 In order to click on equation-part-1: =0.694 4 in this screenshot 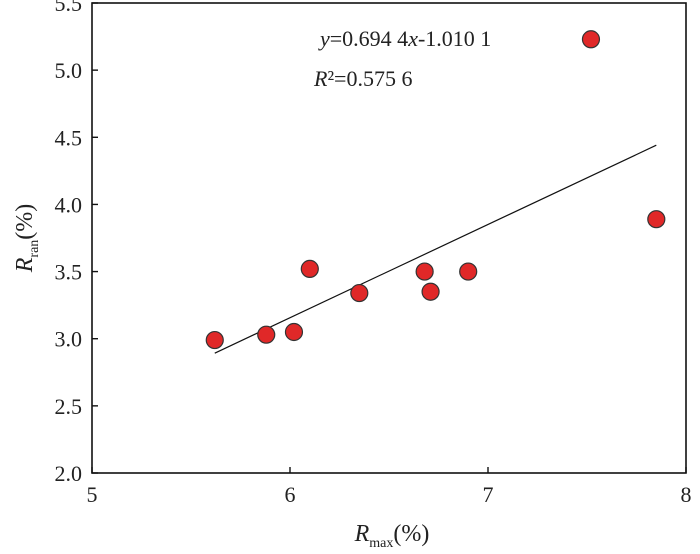, I will do `click(369, 38)`.